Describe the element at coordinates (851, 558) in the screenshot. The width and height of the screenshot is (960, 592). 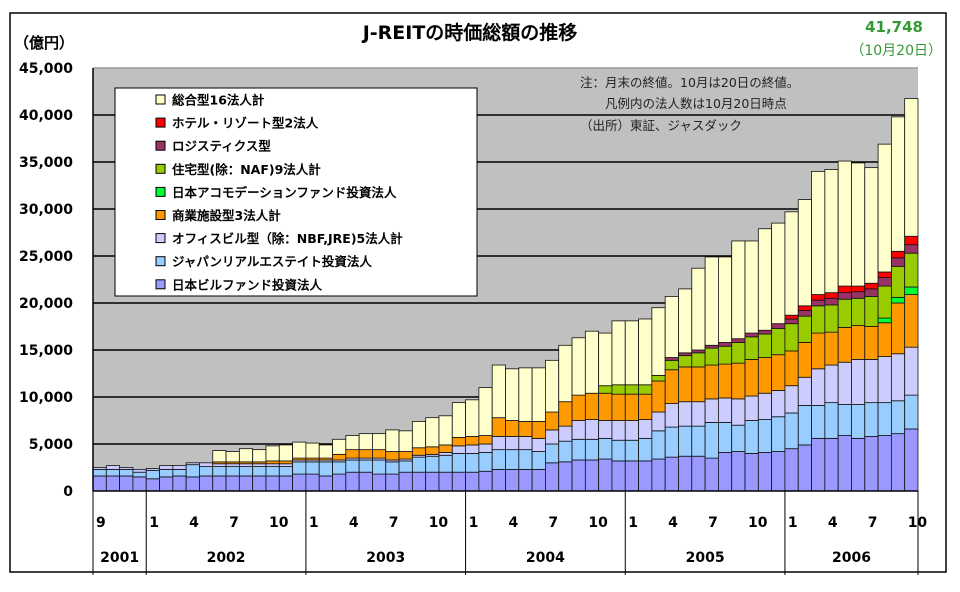
I see `year-label: 2006` at that location.